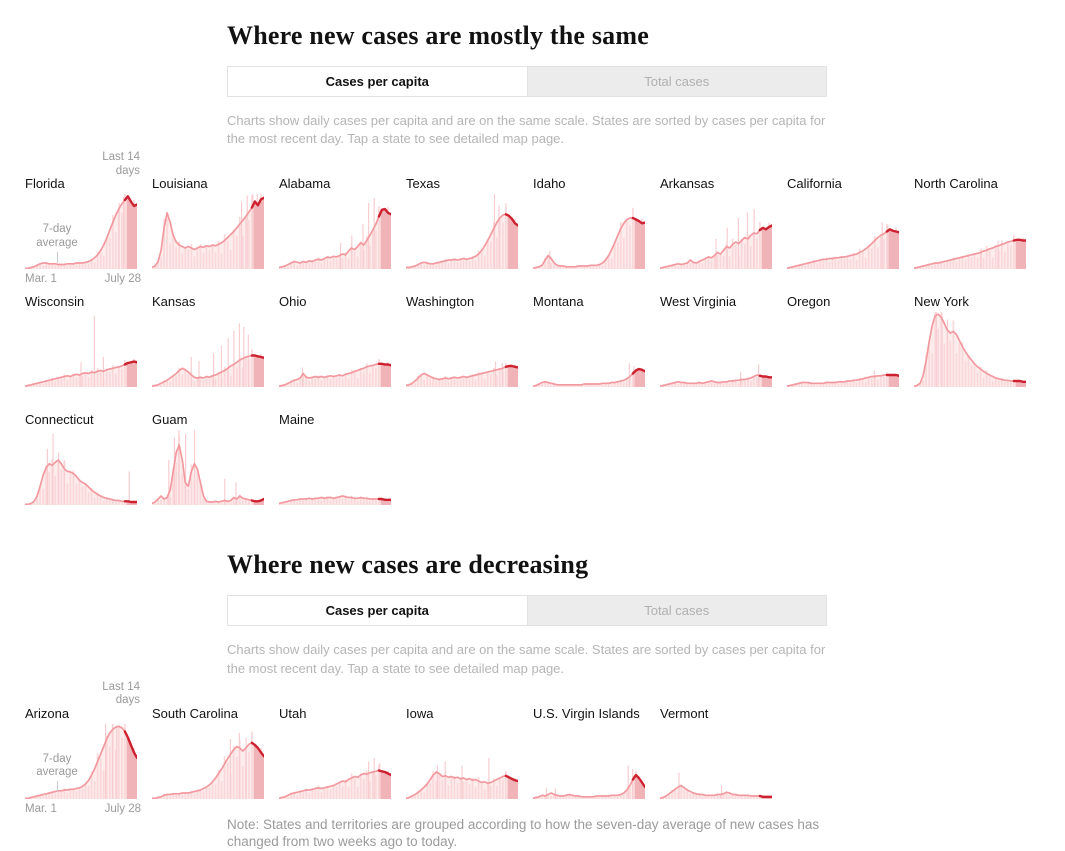  What do you see at coordinates (208, 765) in the screenshot?
I see `sparkline-south-carolina` at bounding box center [208, 765].